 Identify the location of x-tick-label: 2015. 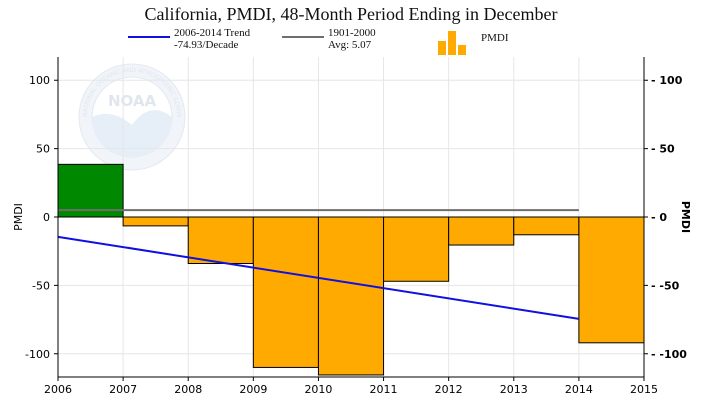
(644, 389).